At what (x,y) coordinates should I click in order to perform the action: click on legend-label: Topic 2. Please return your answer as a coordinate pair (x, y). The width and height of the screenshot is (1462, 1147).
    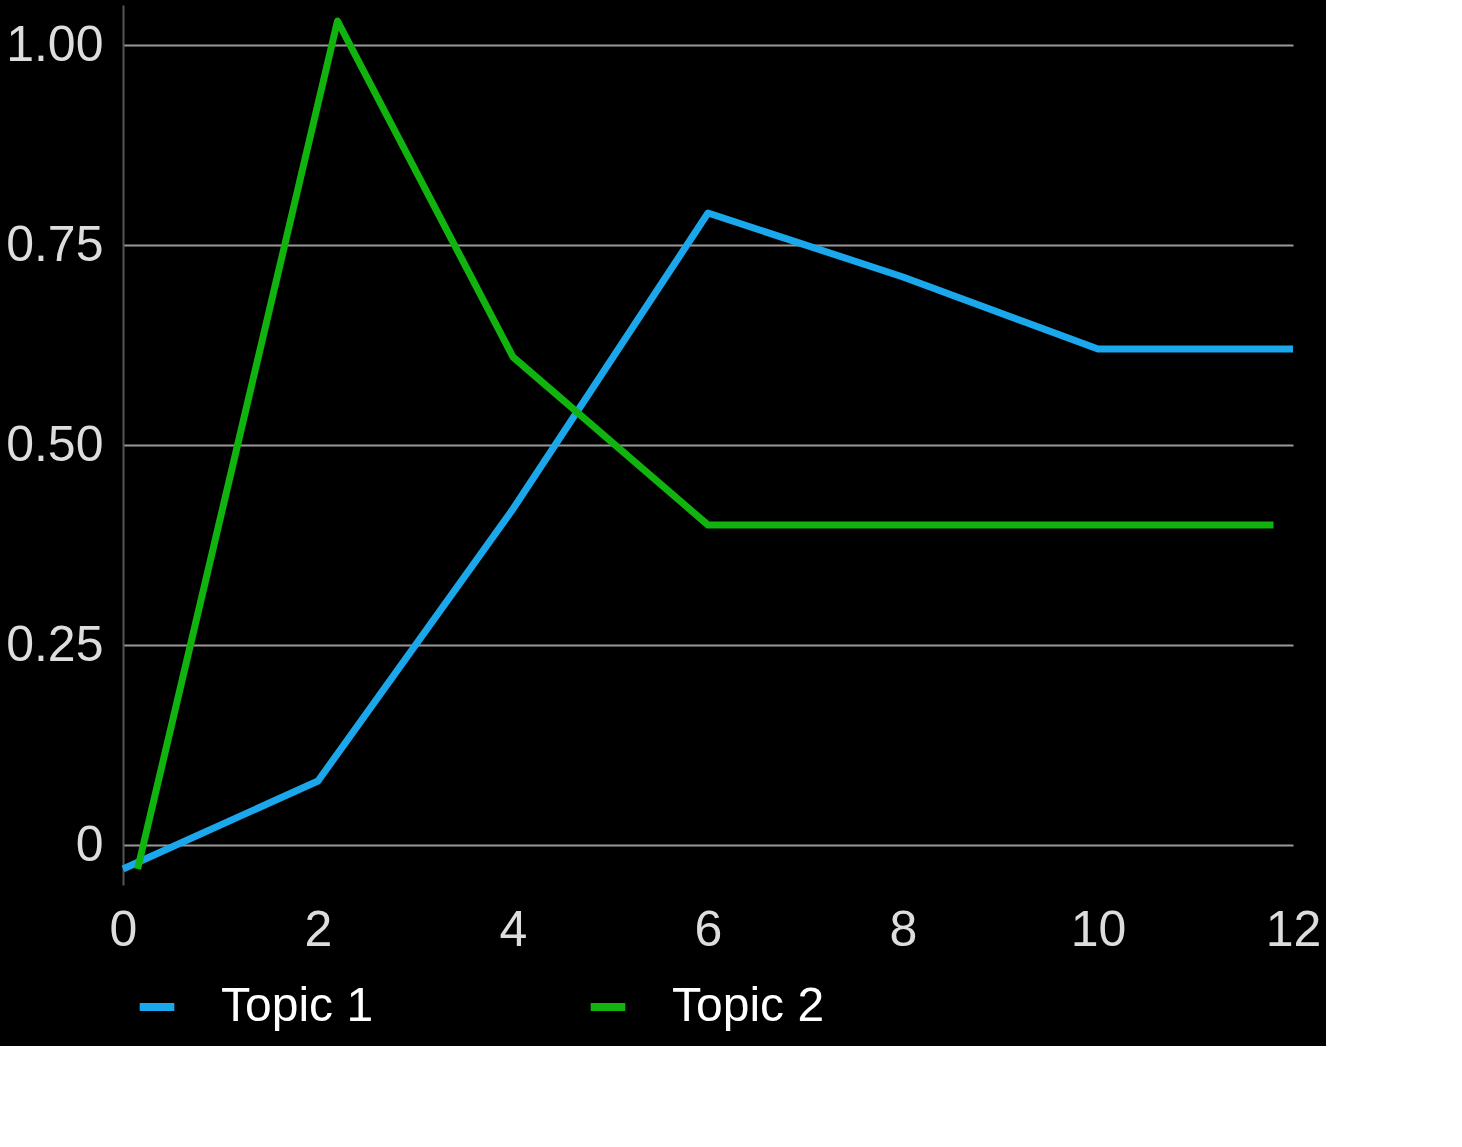
    Looking at the image, I should click on (748, 1004).